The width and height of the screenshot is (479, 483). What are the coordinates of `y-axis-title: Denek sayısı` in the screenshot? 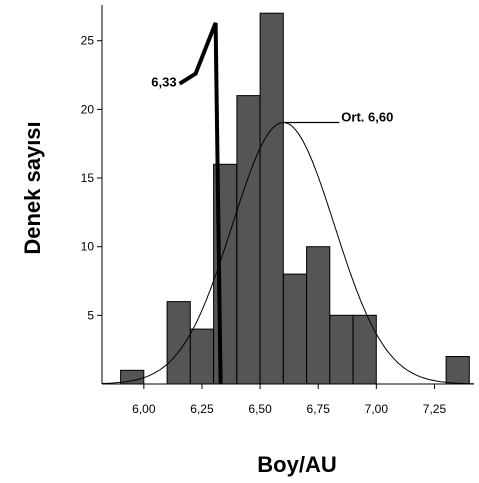 It's located at (32, 187).